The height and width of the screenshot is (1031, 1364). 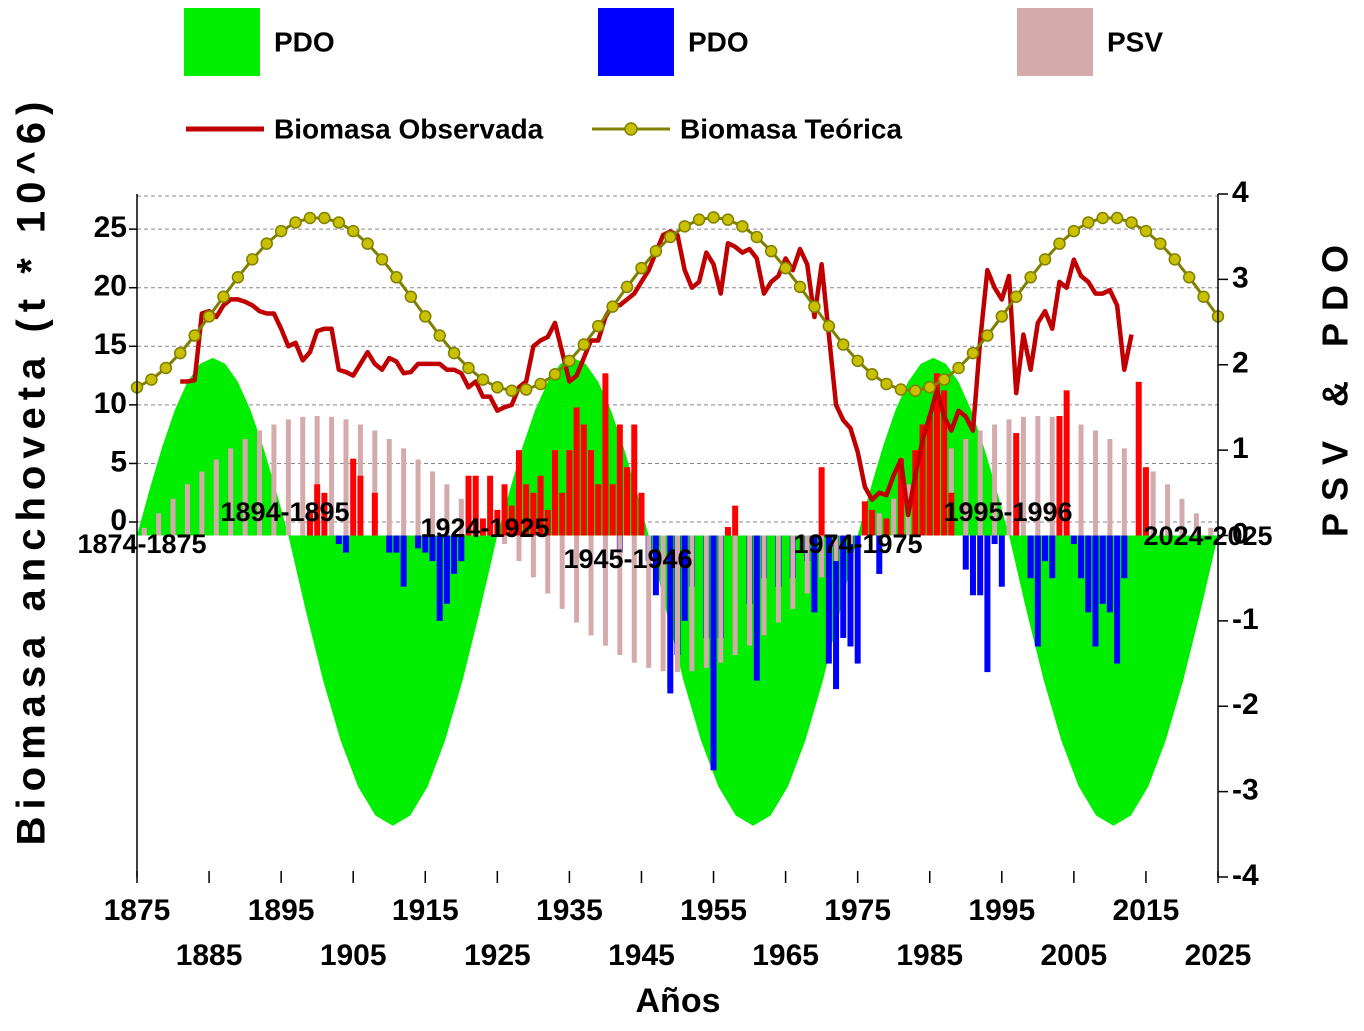 I want to click on y-tick-label: 0, so click(x=118, y=520).